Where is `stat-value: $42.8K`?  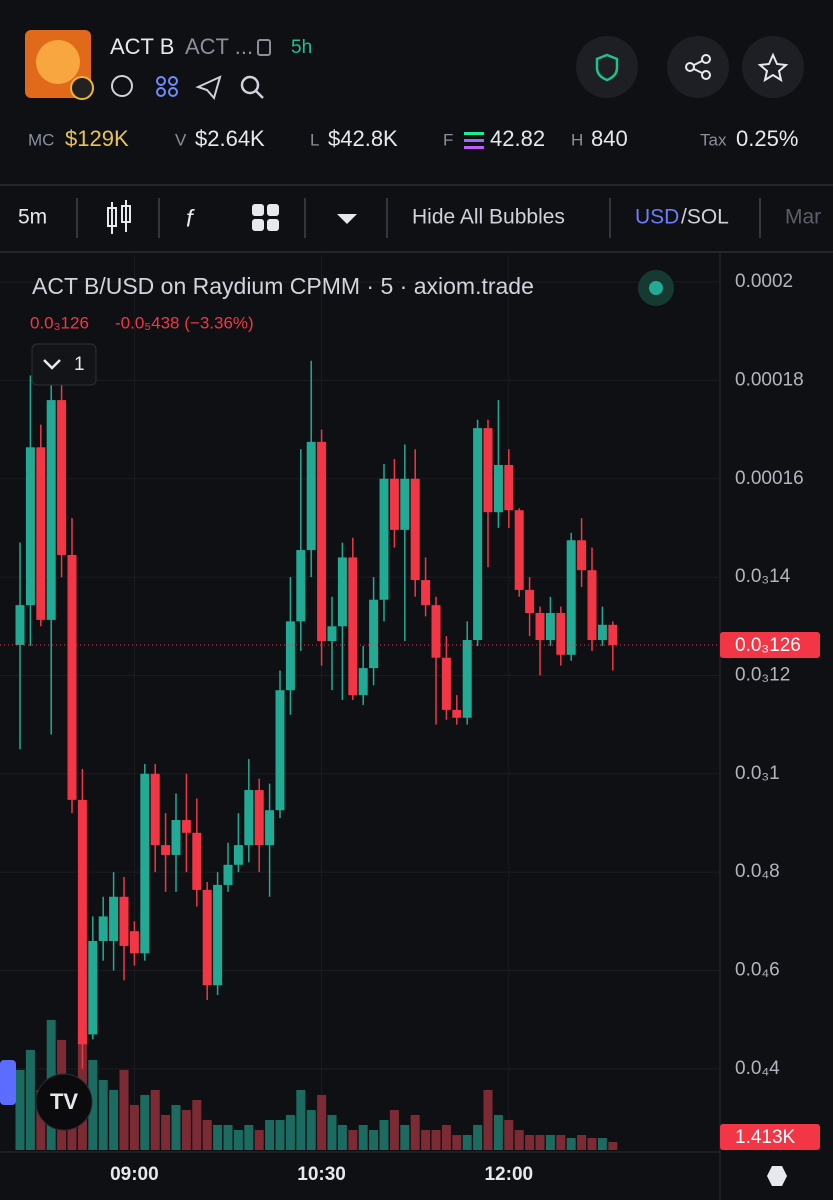 stat-value: $42.8K is located at coordinates (363, 138).